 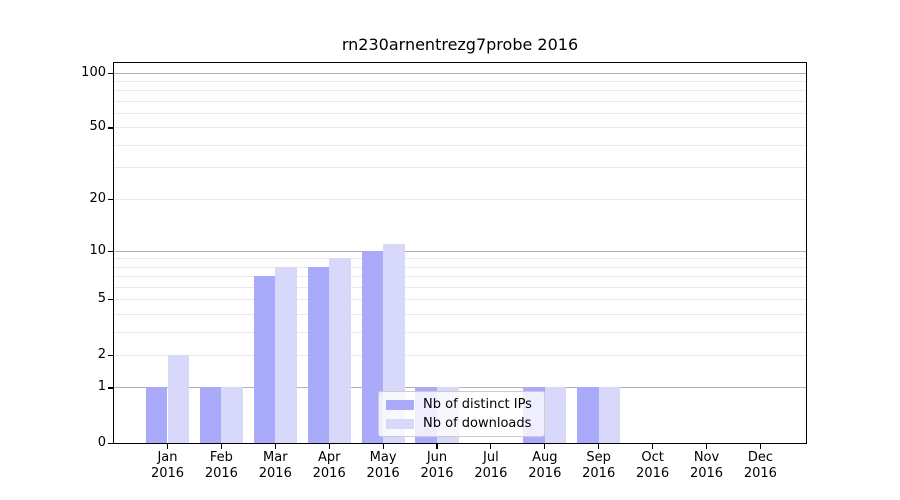 I want to click on legend-swatch-distinct-ips, so click(x=400, y=404).